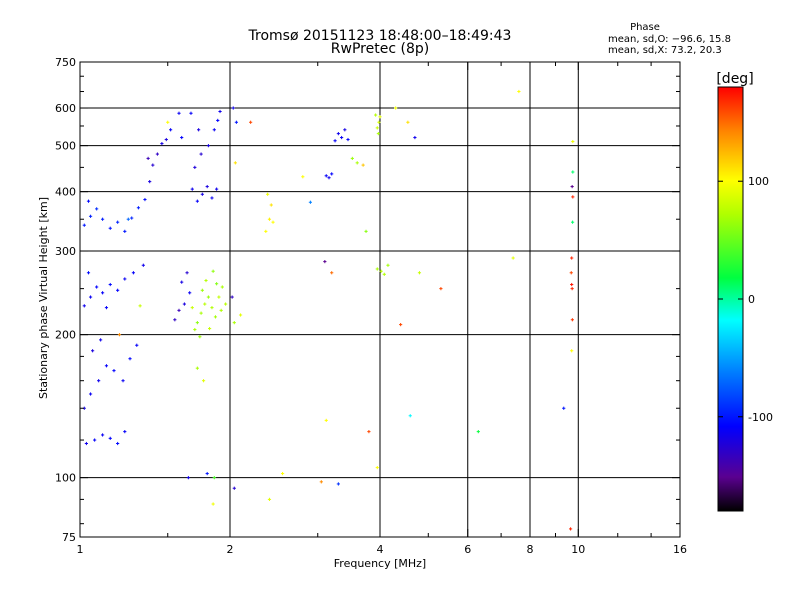  Describe the element at coordinates (43, 298) in the screenshot. I see `y-axis-label: Stationary phase Virtual Height [km]` at that location.